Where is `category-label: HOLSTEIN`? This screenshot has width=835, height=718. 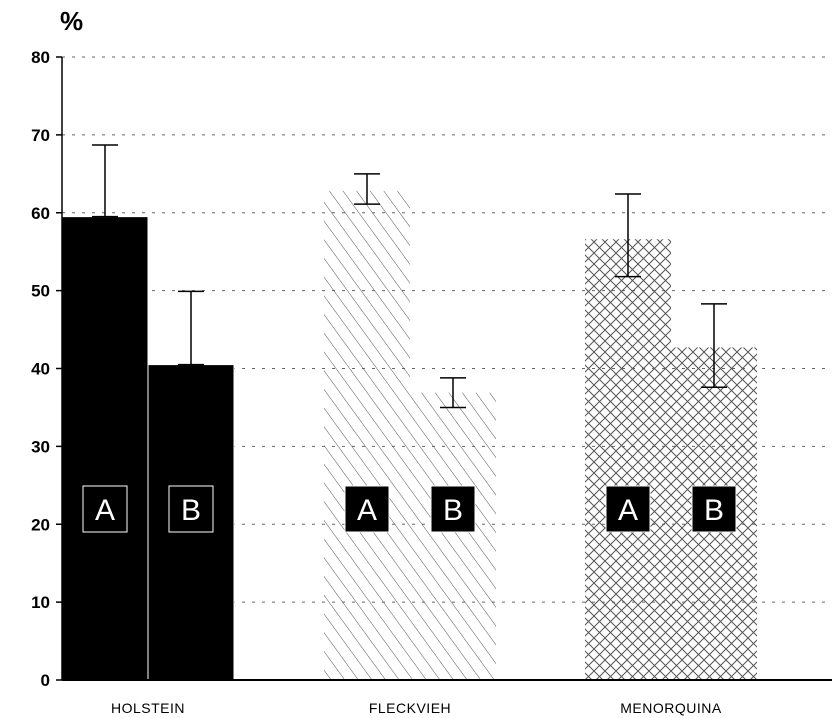 category-label: HOLSTEIN is located at coordinates (148, 708).